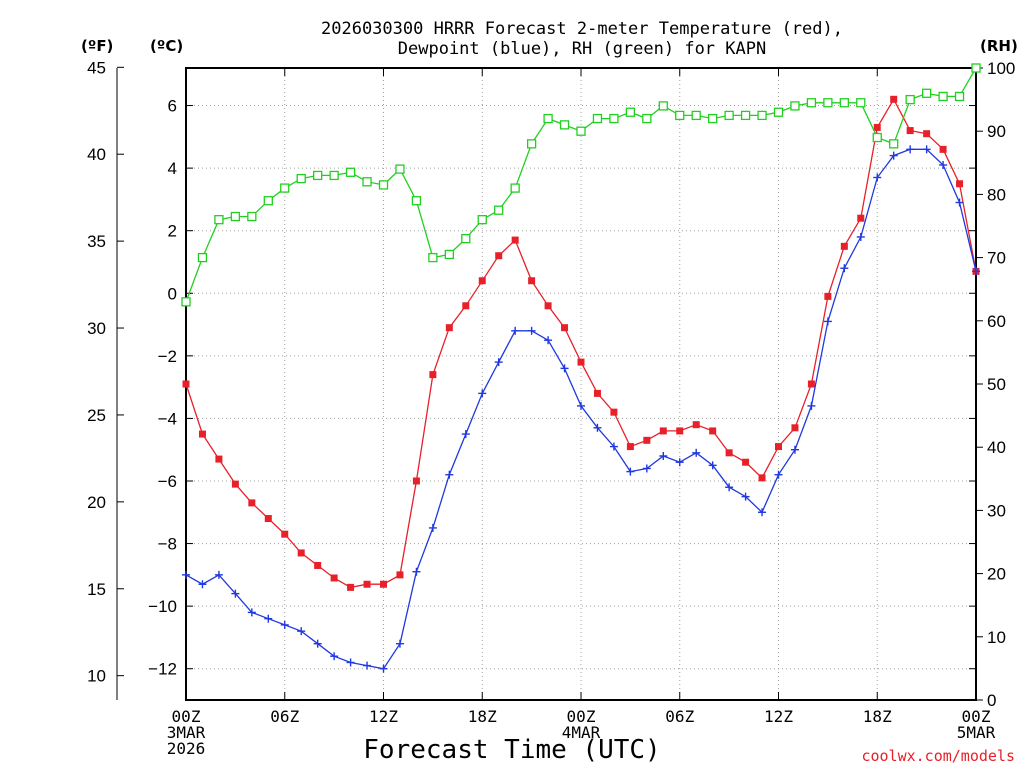 The image size is (1024, 768). I want to click on celsius-tick-label: −2, so click(167, 356).